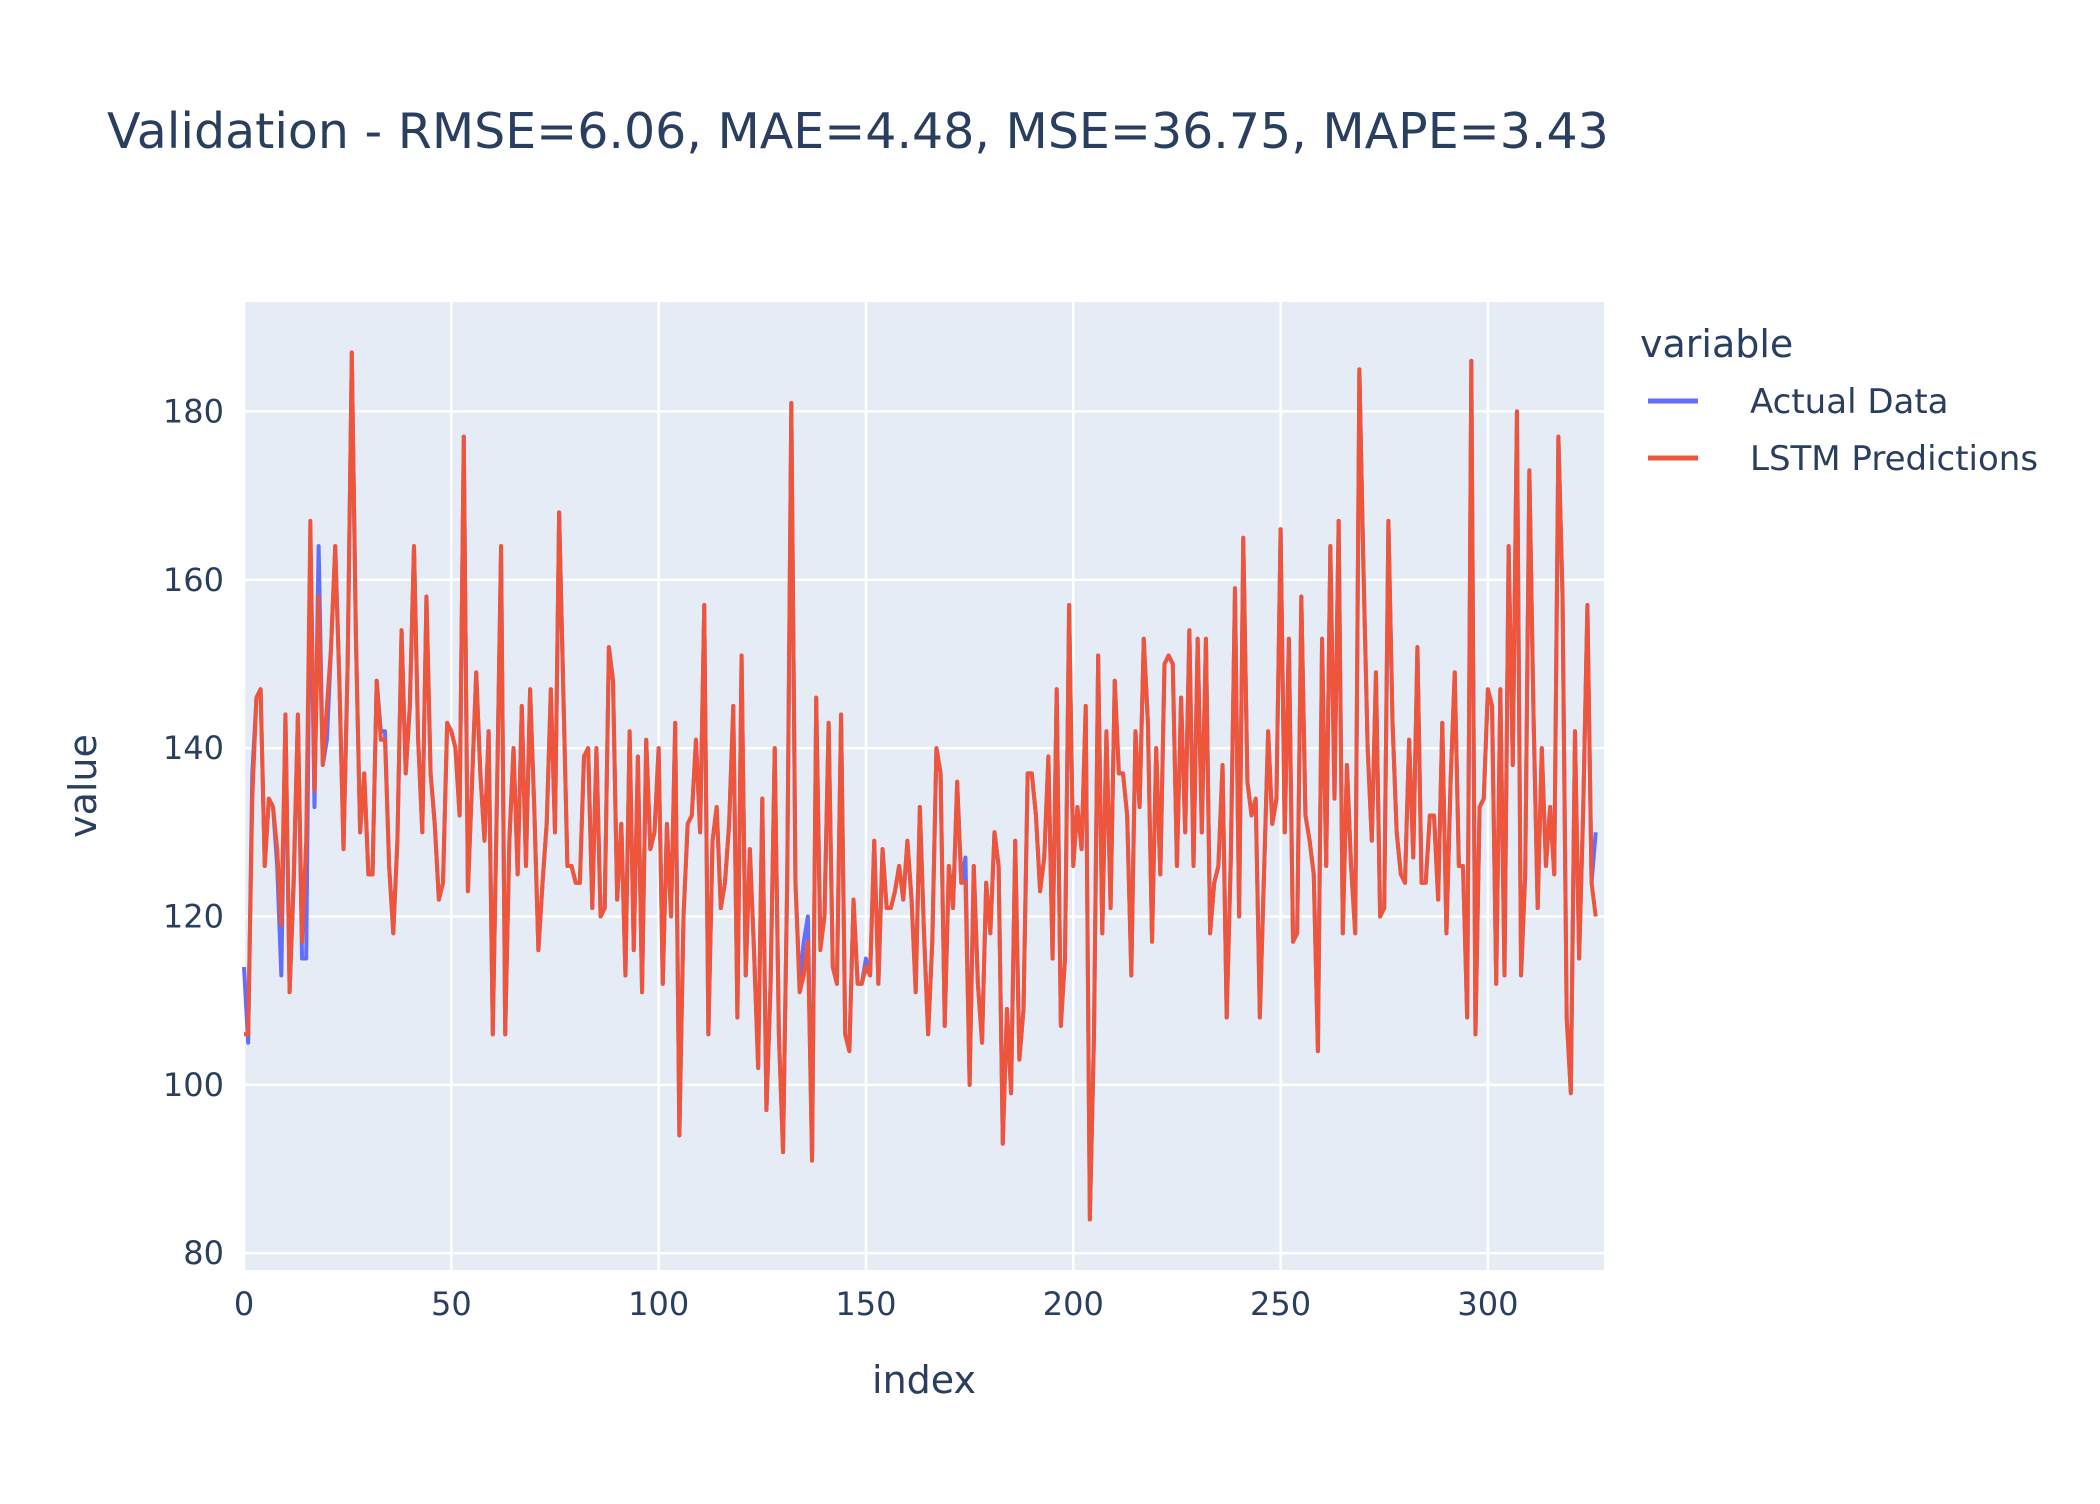 Image resolution: width=2100 pixels, height=1504 pixels. Describe the element at coordinates (1280, 1304) in the screenshot. I see `x-tick-label: 250` at that location.